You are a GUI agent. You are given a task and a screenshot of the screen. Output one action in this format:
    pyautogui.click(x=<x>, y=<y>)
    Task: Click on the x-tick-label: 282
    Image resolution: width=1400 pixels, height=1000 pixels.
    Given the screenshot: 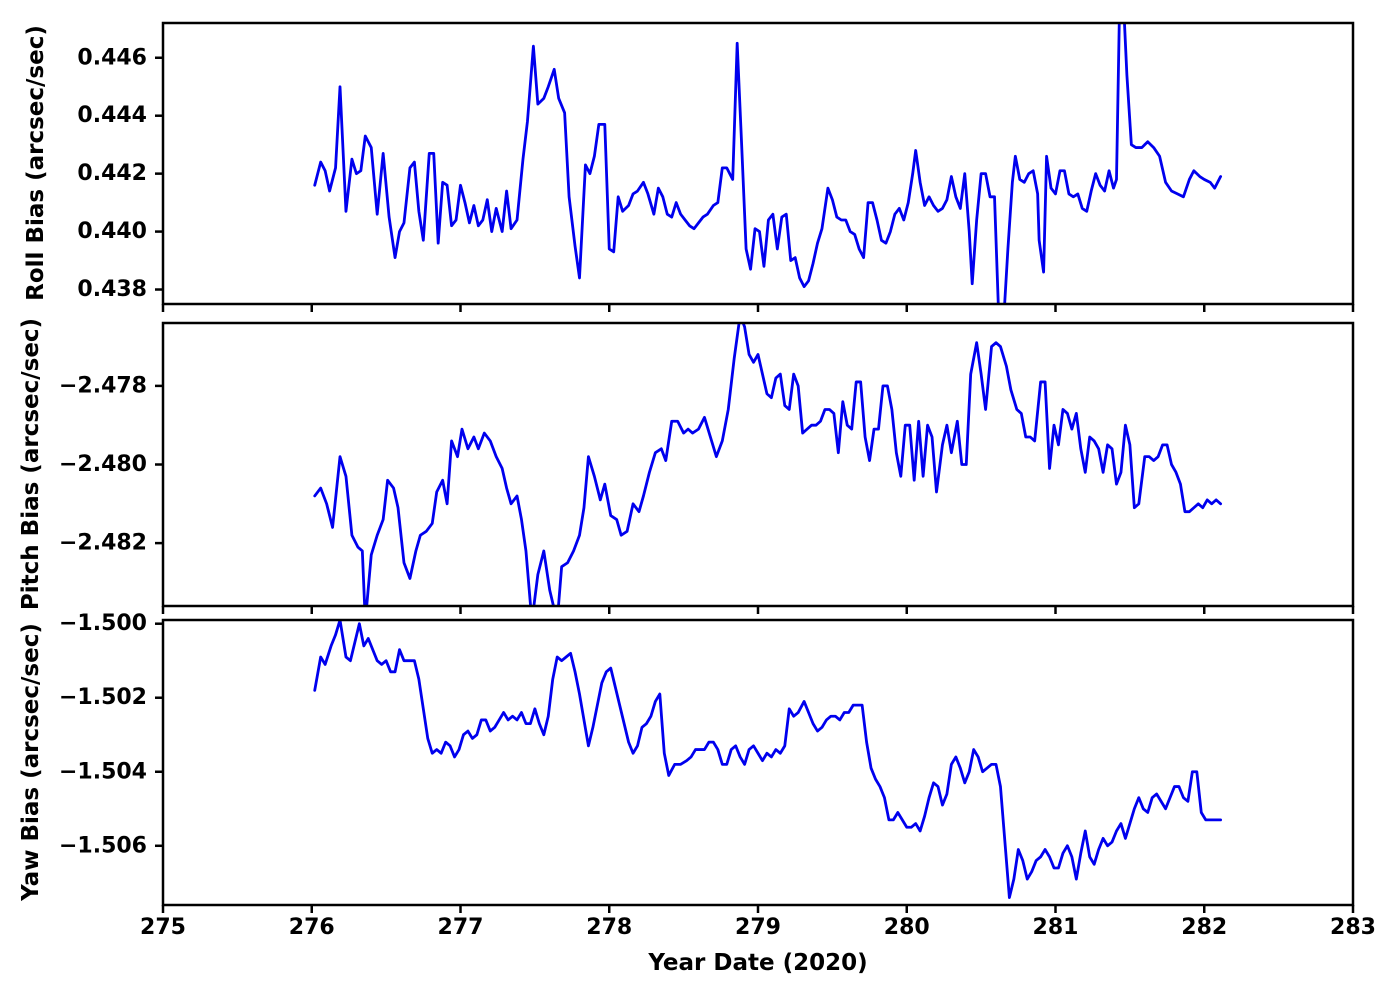 What is the action you would take?
    pyautogui.click(x=1204, y=927)
    